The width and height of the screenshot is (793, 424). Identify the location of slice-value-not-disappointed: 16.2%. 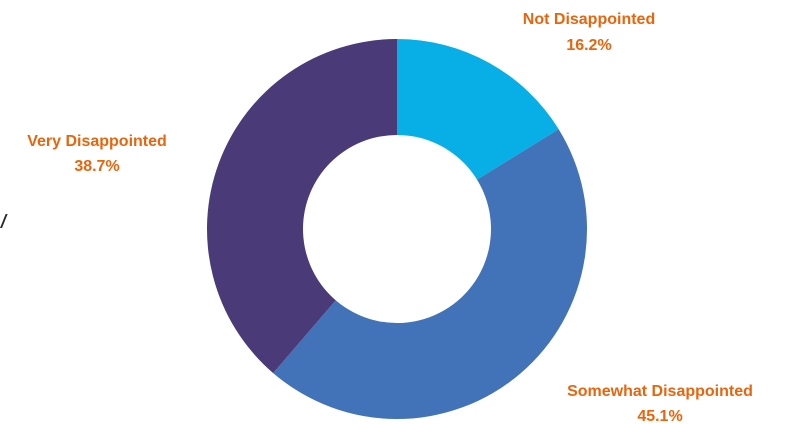
(588, 45).